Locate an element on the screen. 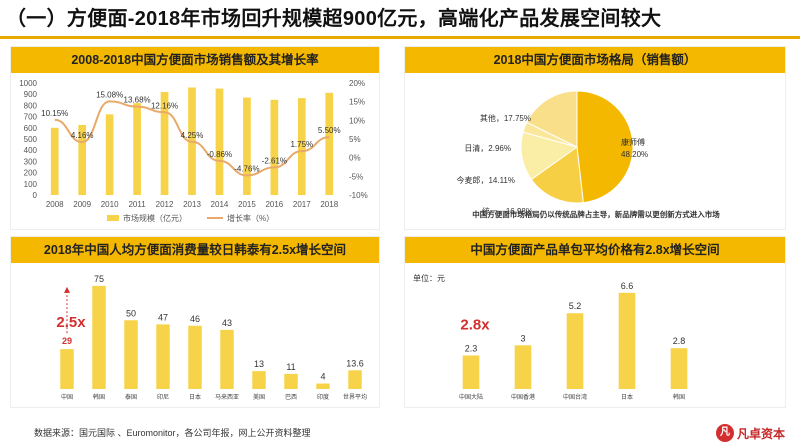 This screenshot has height=446, width=800. y-left-tick: 800 is located at coordinates (31, 105).